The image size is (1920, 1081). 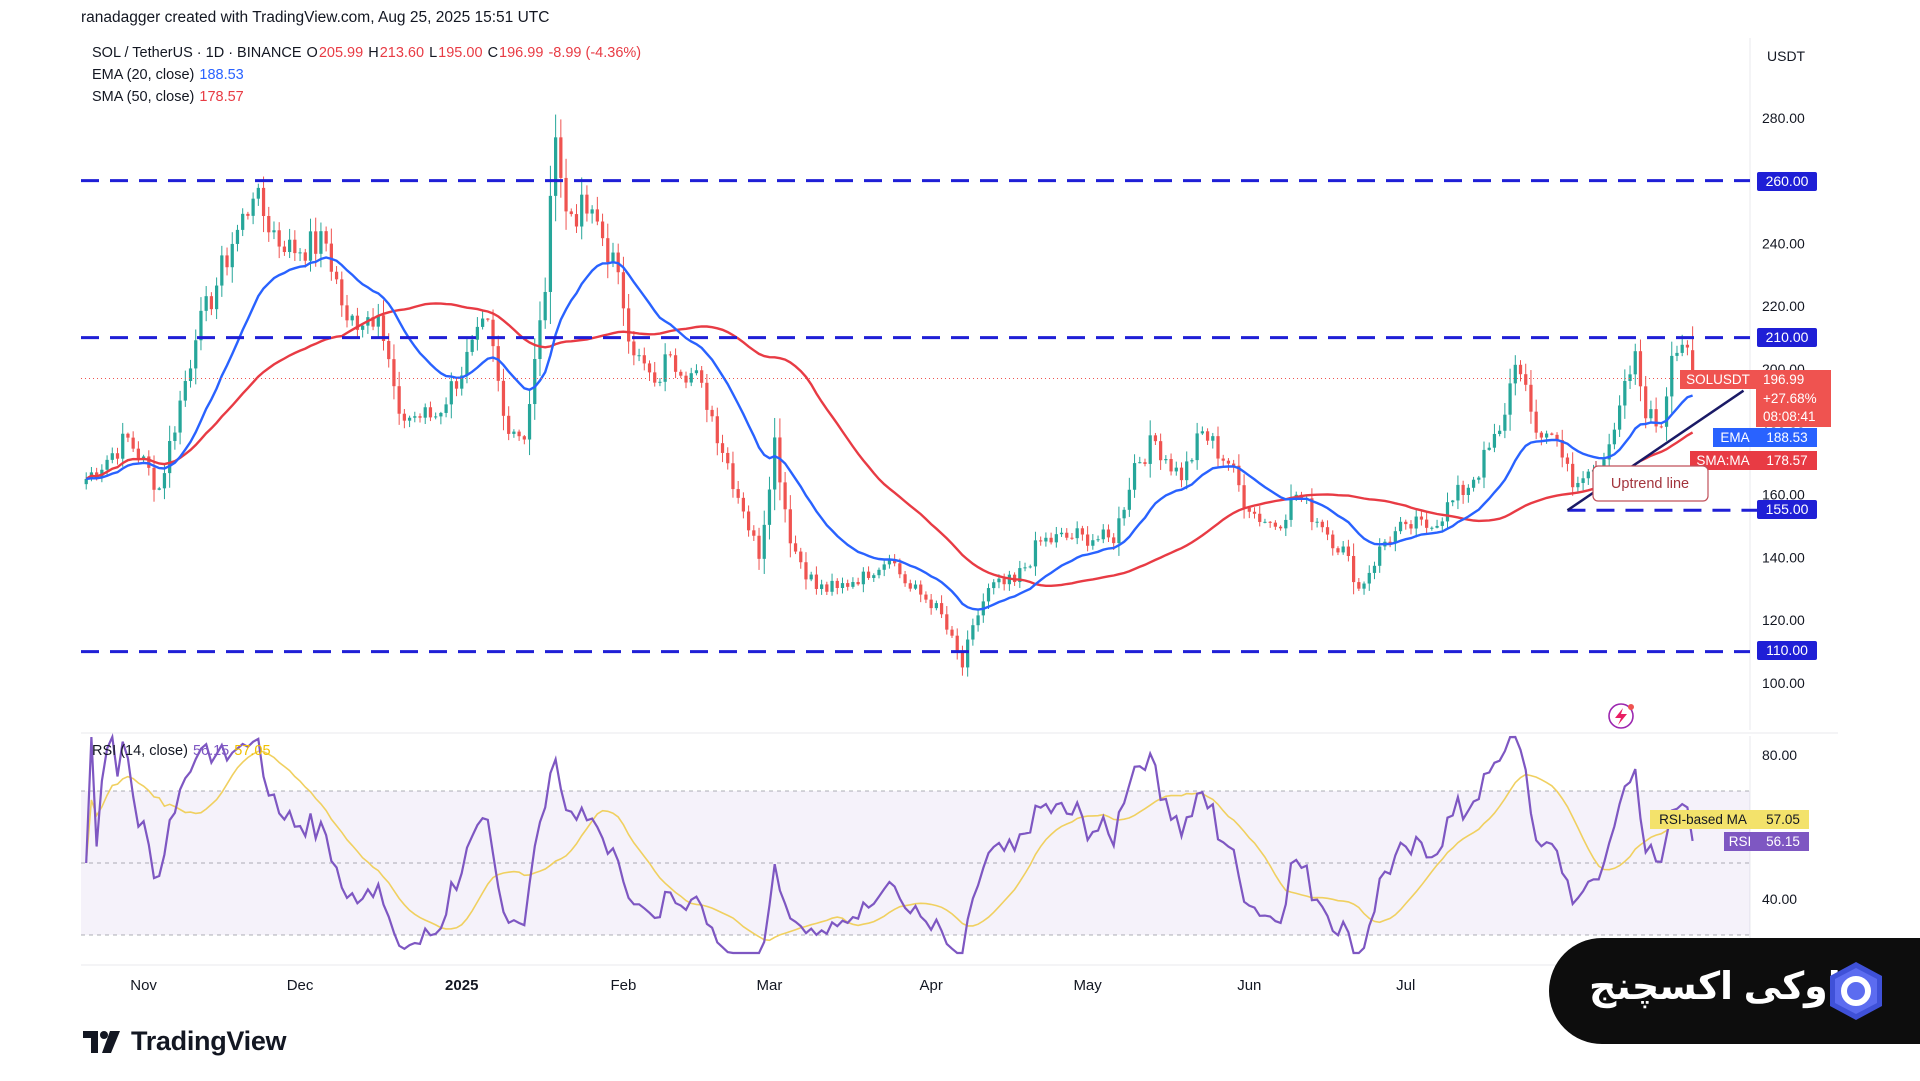 I want to click on rsi-ma-line, so click(x=889, y=846).